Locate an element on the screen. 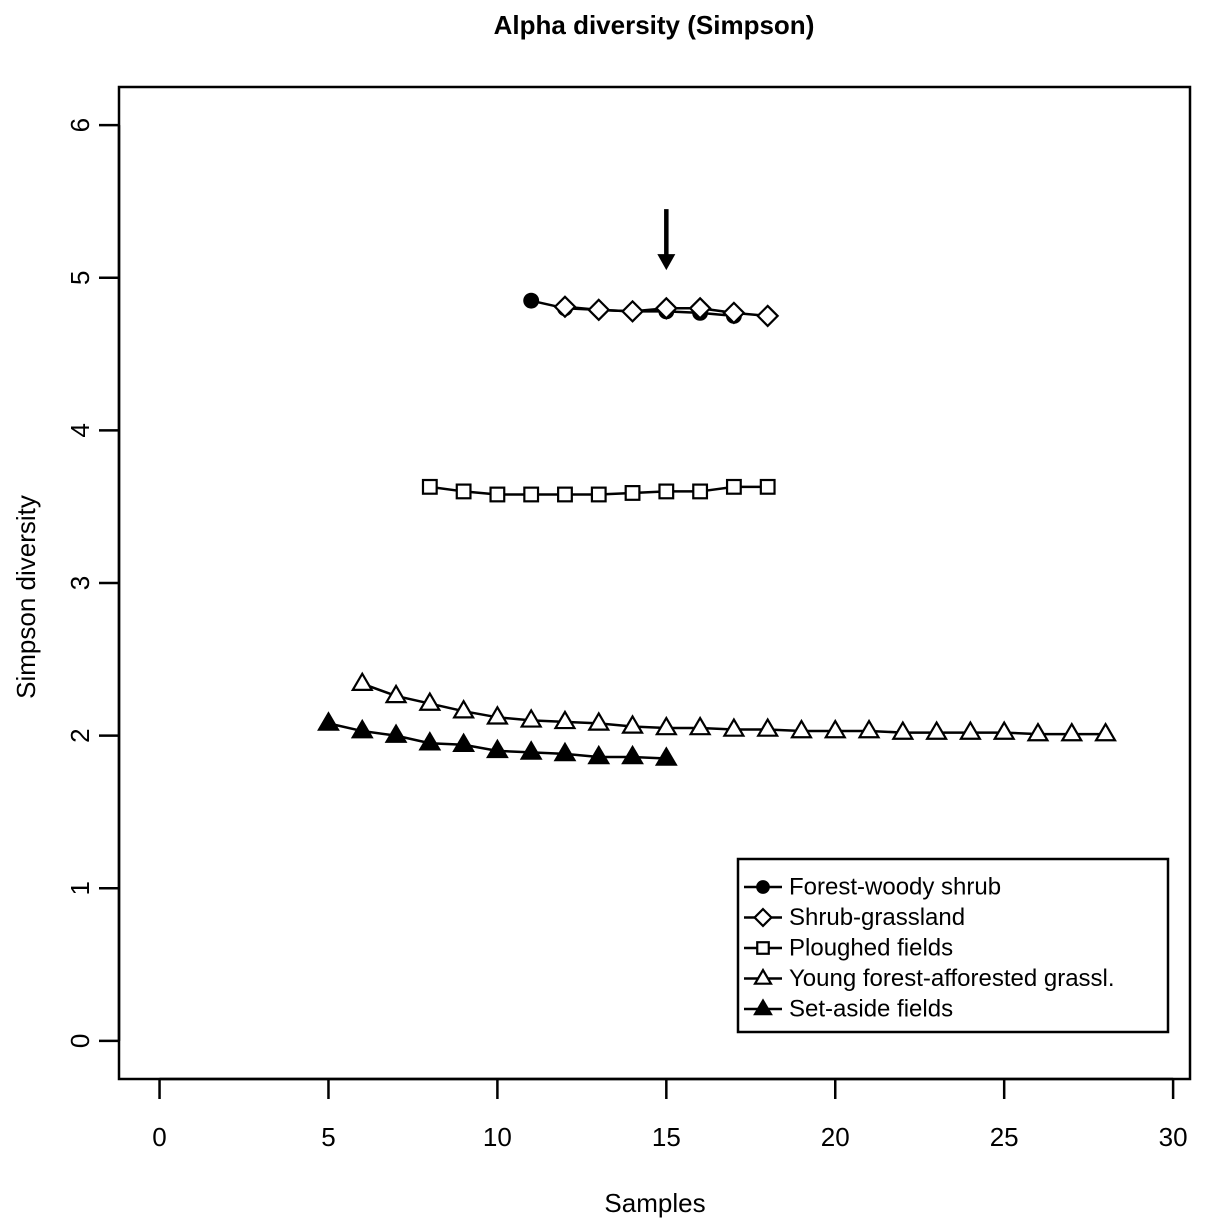 The image size is (1213, 1226). legend-item-set-aside-fields: Set-aside fields is located at coordinates (848, 1009).